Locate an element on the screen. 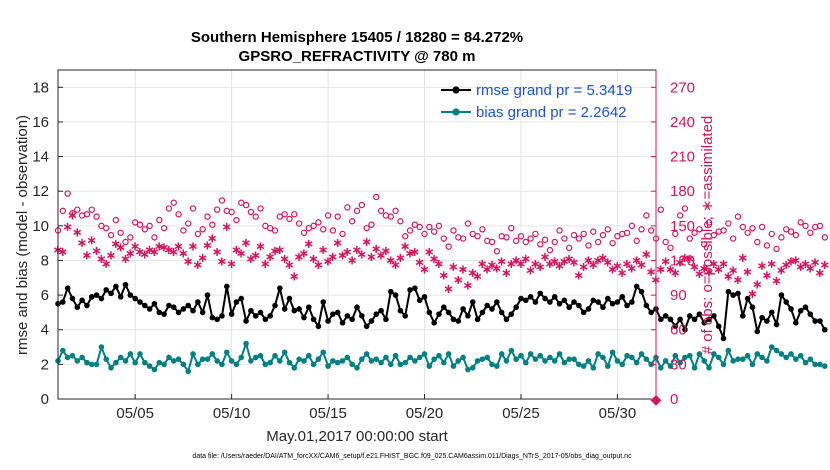  left-y-ticks: 0 2 4 6 8 10 12 14 16 18 is located at coordinates (47, 243).